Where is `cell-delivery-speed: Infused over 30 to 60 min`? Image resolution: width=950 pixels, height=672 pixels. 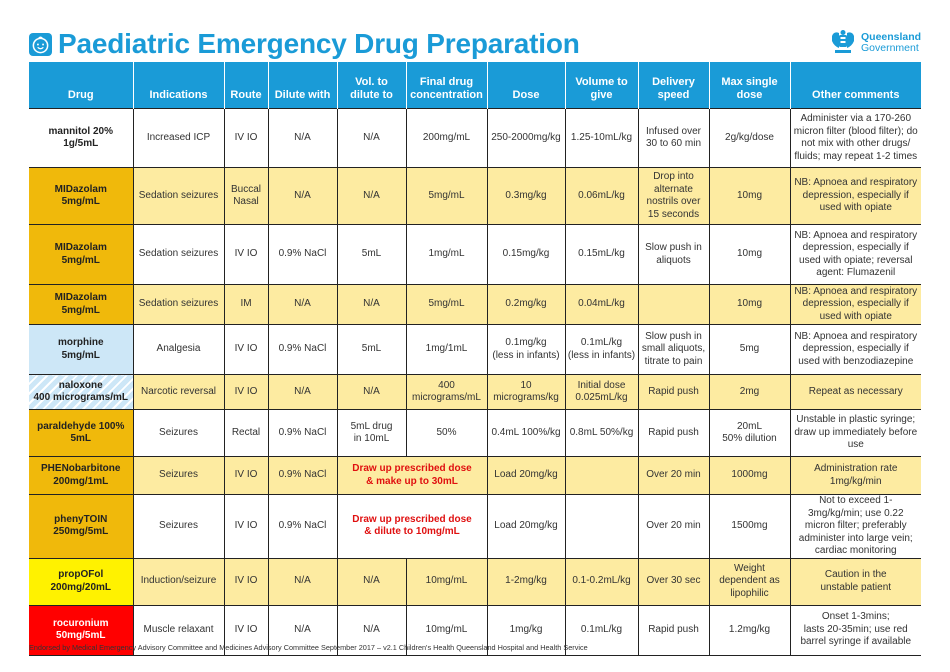 cell-delivery-speed: Infused over 30 to 60 min is located at coordinates (673, 138).